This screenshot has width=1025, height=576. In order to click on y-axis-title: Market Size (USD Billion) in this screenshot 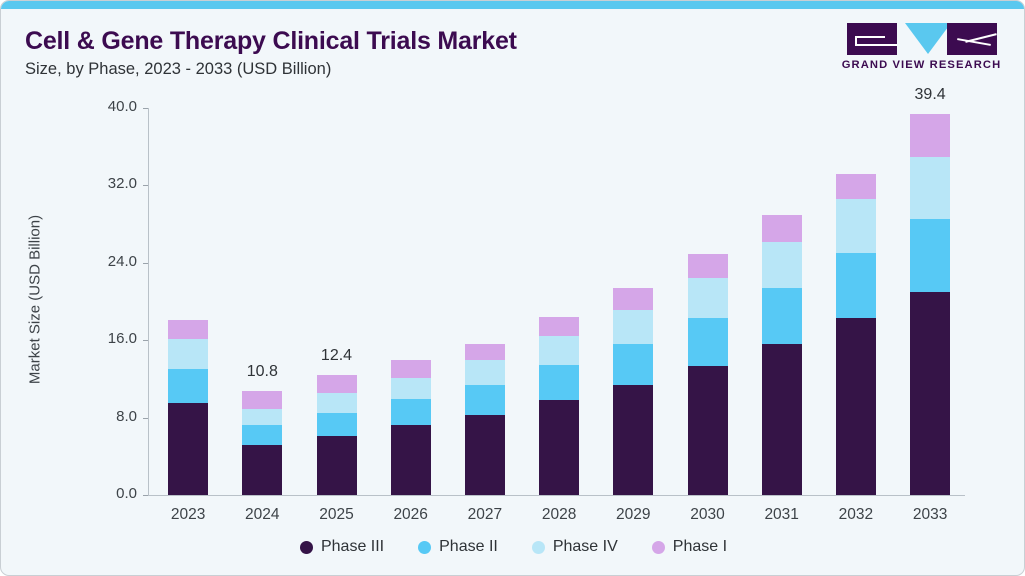, I will do `click(35, 299)`.